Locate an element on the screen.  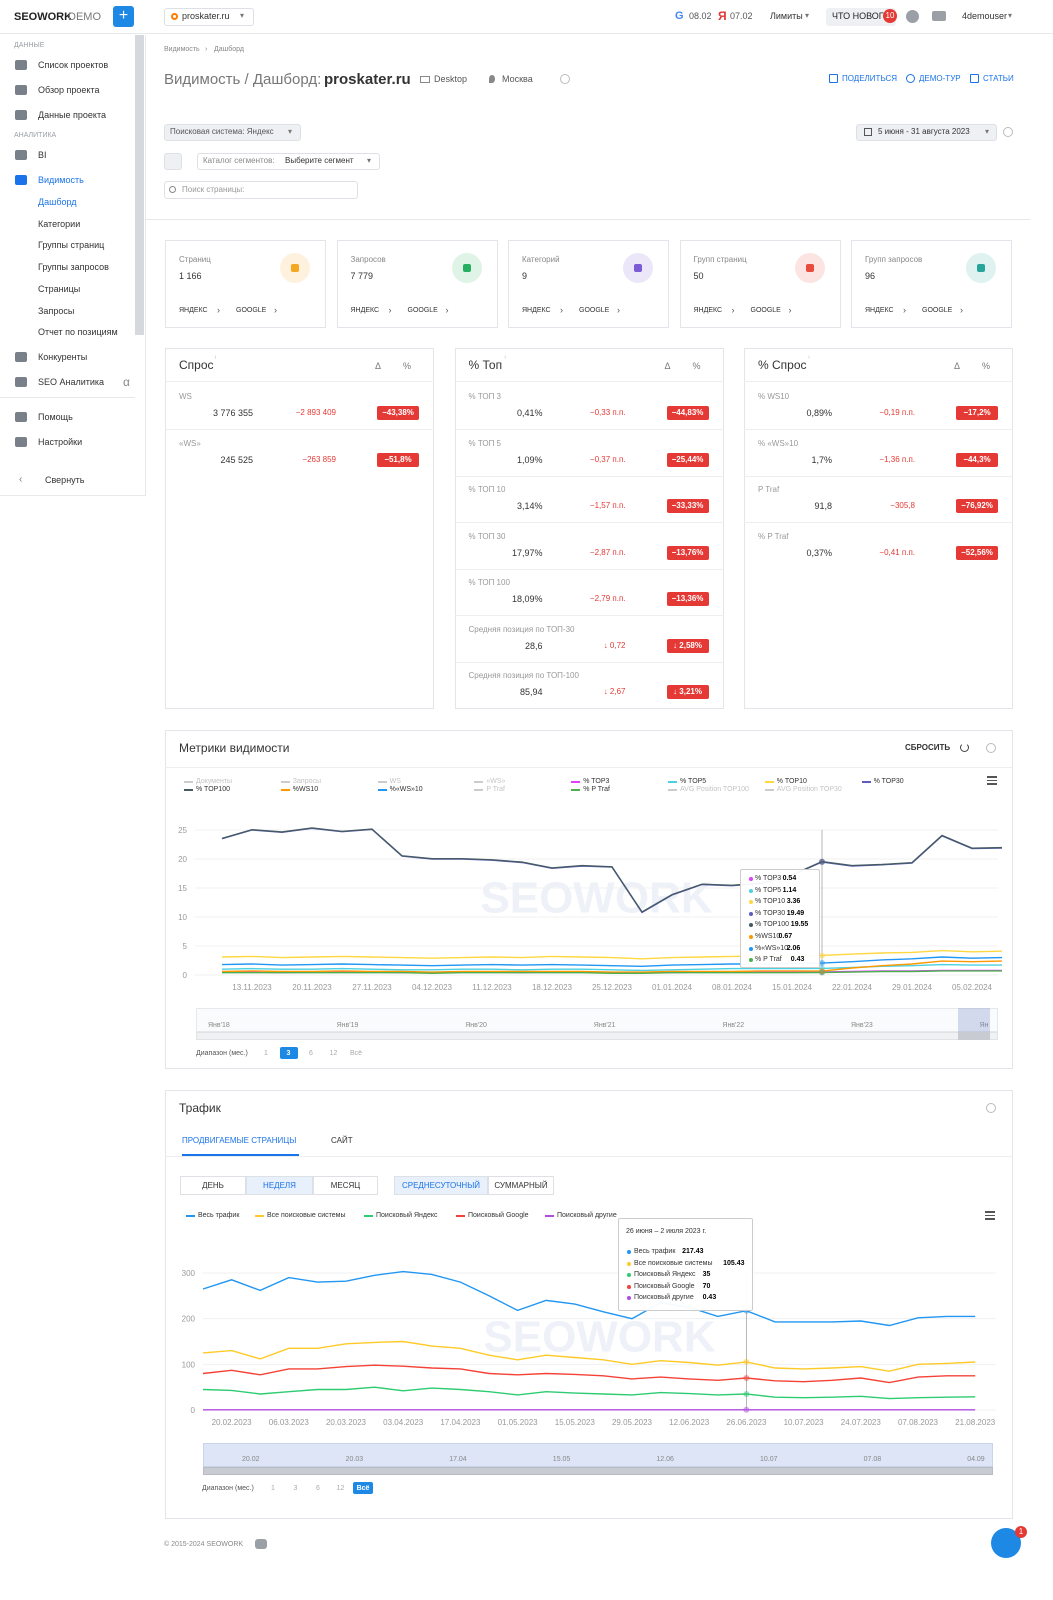
legend-item: % P Traf is located at coordinates (596, 789).